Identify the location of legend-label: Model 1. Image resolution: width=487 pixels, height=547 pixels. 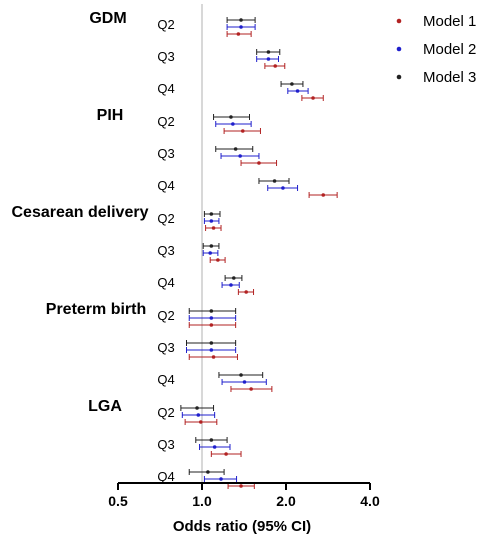
(449, 21).